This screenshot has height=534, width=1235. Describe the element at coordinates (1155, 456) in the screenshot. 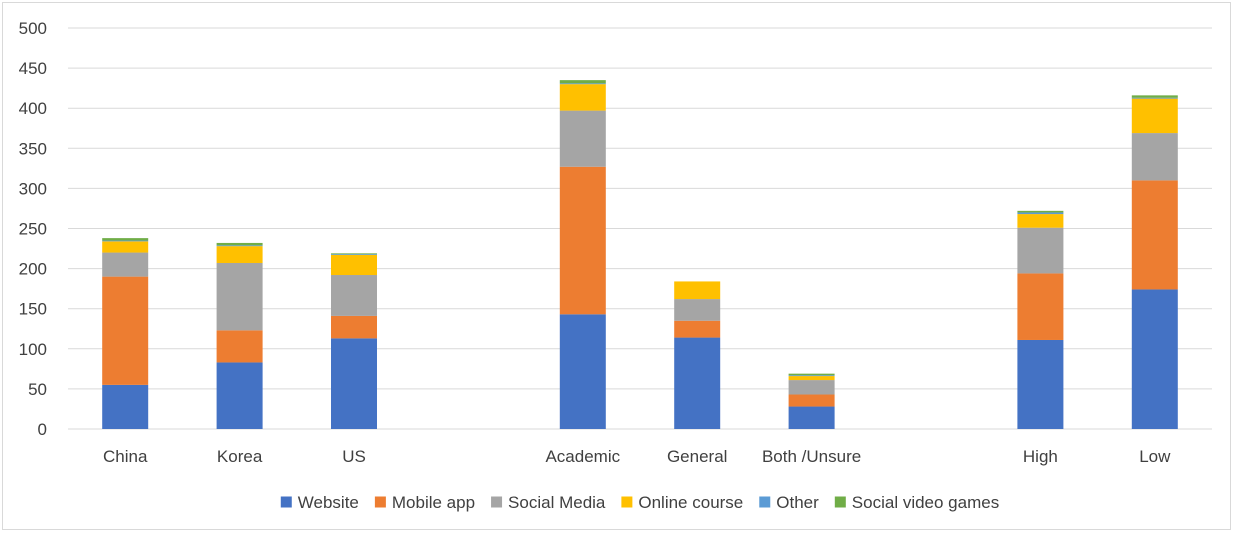

I see `x-tick-label-low: Low` at that location.